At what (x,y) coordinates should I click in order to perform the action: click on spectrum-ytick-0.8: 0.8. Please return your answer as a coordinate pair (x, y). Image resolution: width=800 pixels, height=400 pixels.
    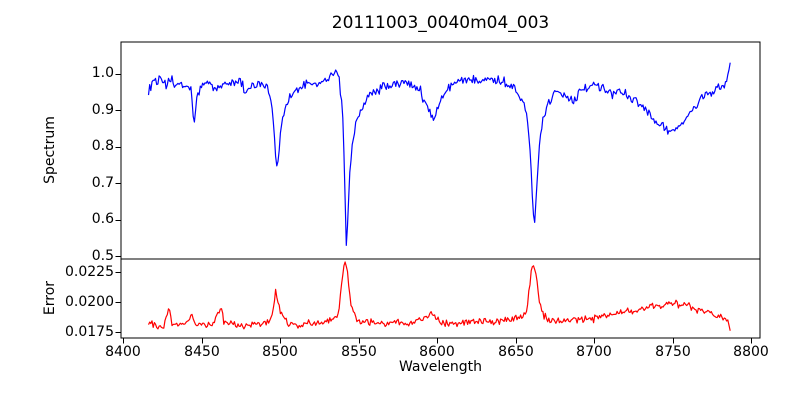
    Looking at the image, I should click on (102, 146).